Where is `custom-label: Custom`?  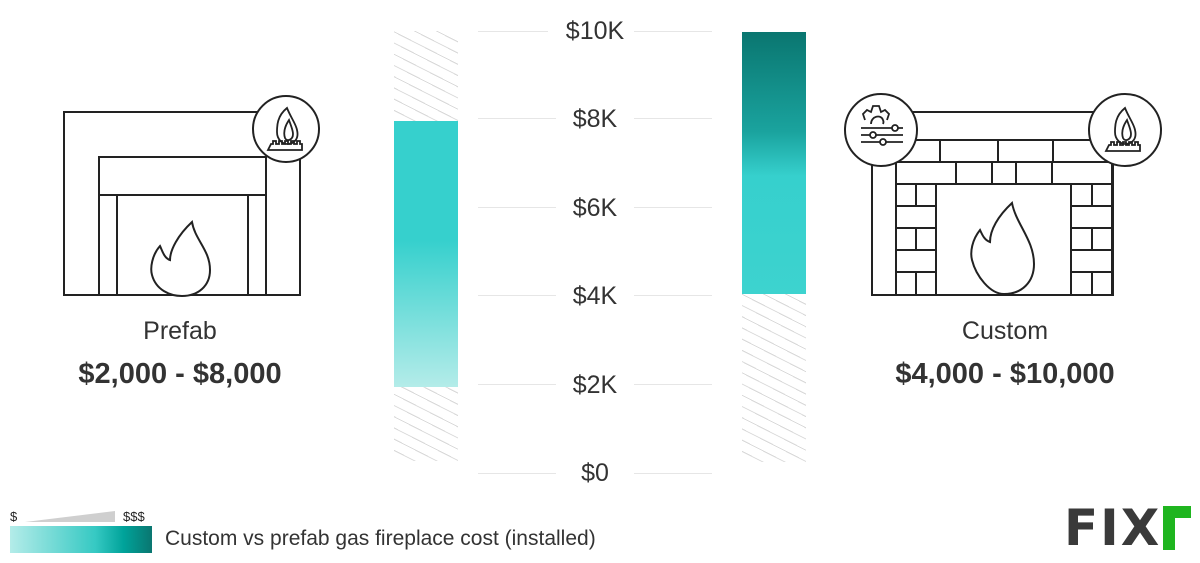
custom-label: Custom is located at coordinates (1005, 331).